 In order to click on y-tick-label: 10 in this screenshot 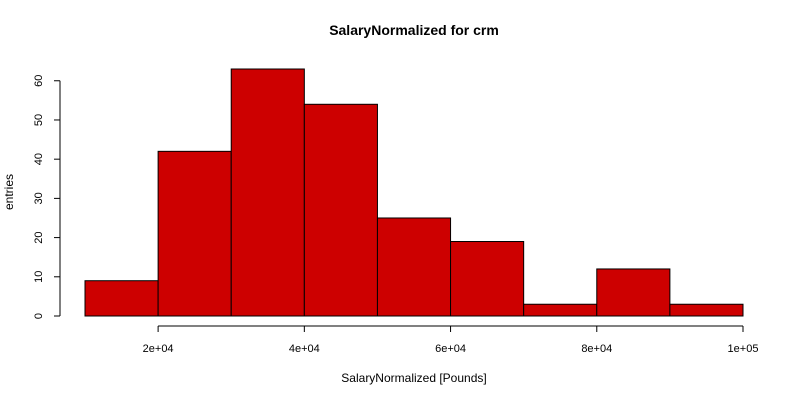, I will do `click(39, 277)`.